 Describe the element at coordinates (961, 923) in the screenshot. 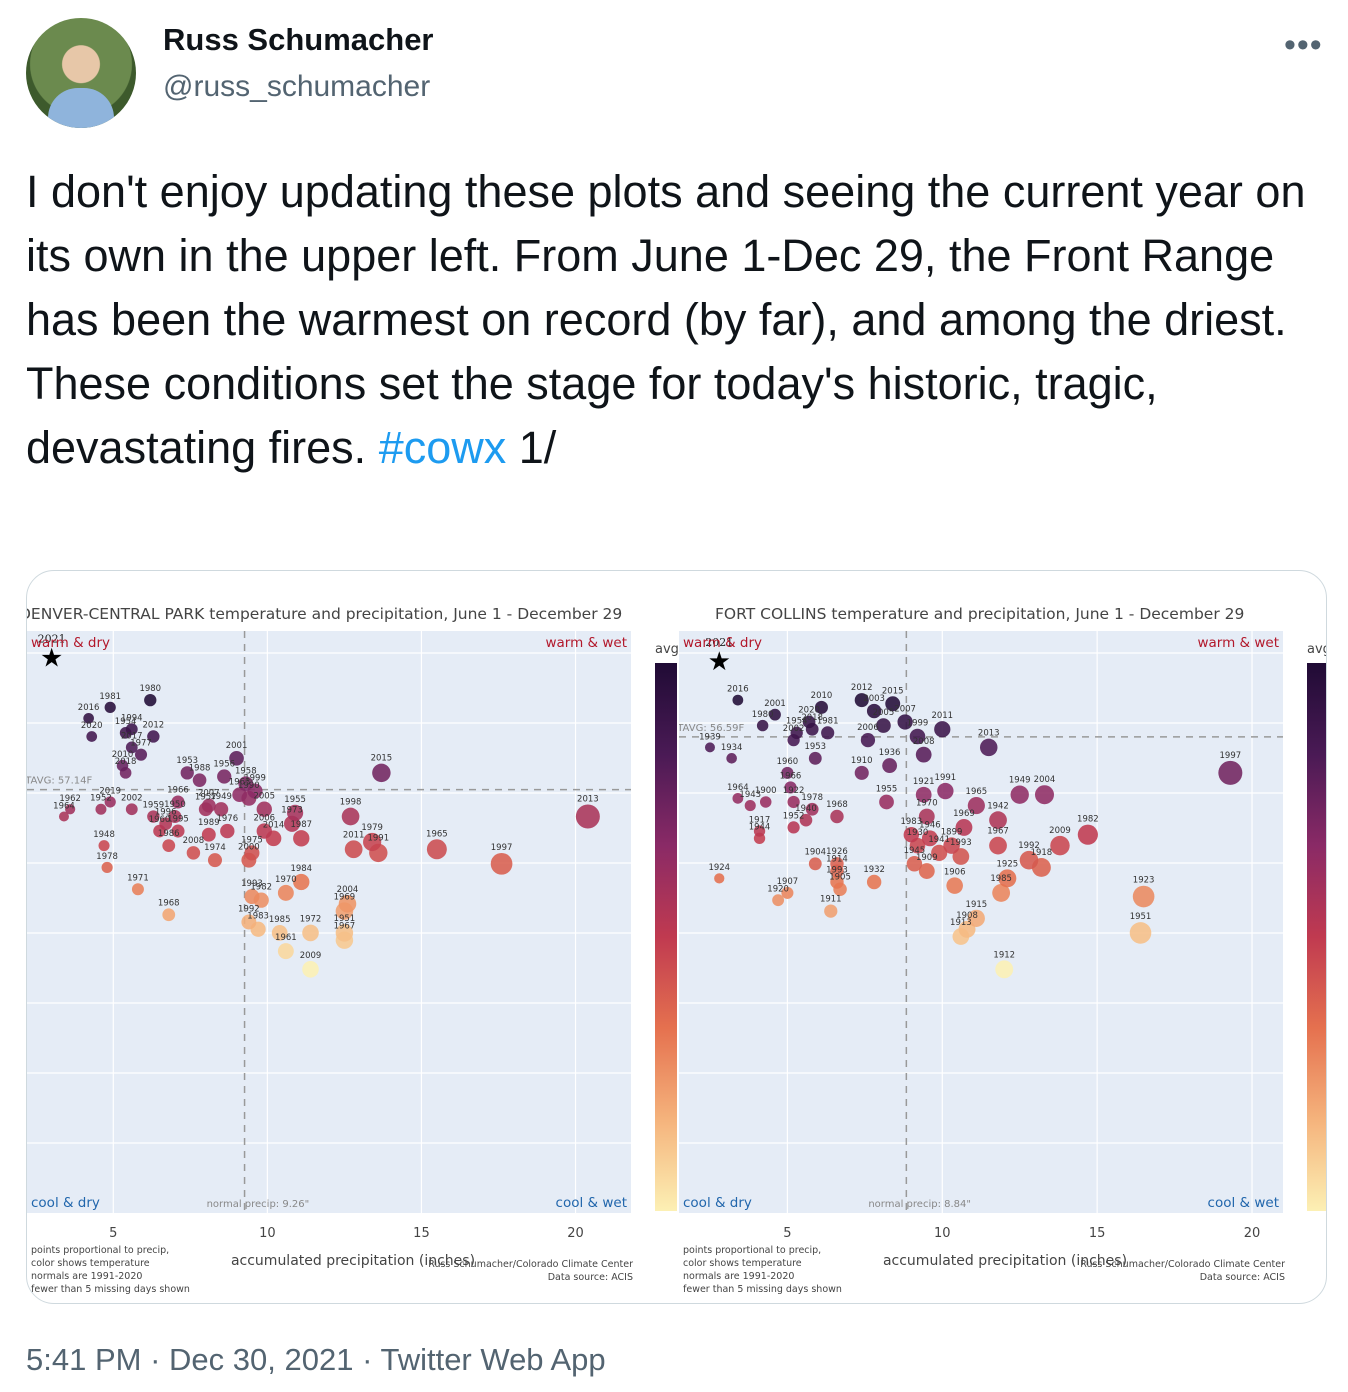

I see `point-label: 1913` at that location.